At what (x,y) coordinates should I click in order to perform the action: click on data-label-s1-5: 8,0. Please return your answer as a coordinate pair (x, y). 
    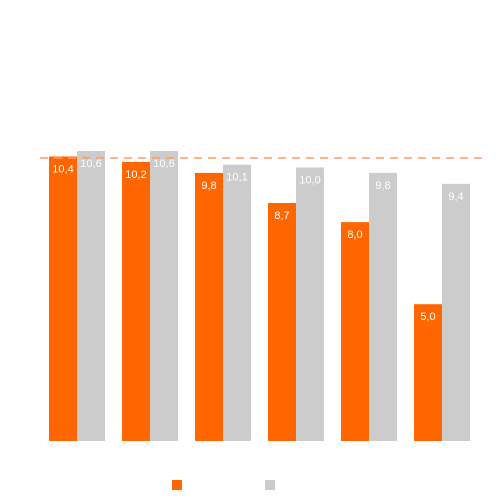
    Looking at the image, I should click on (354, 235).